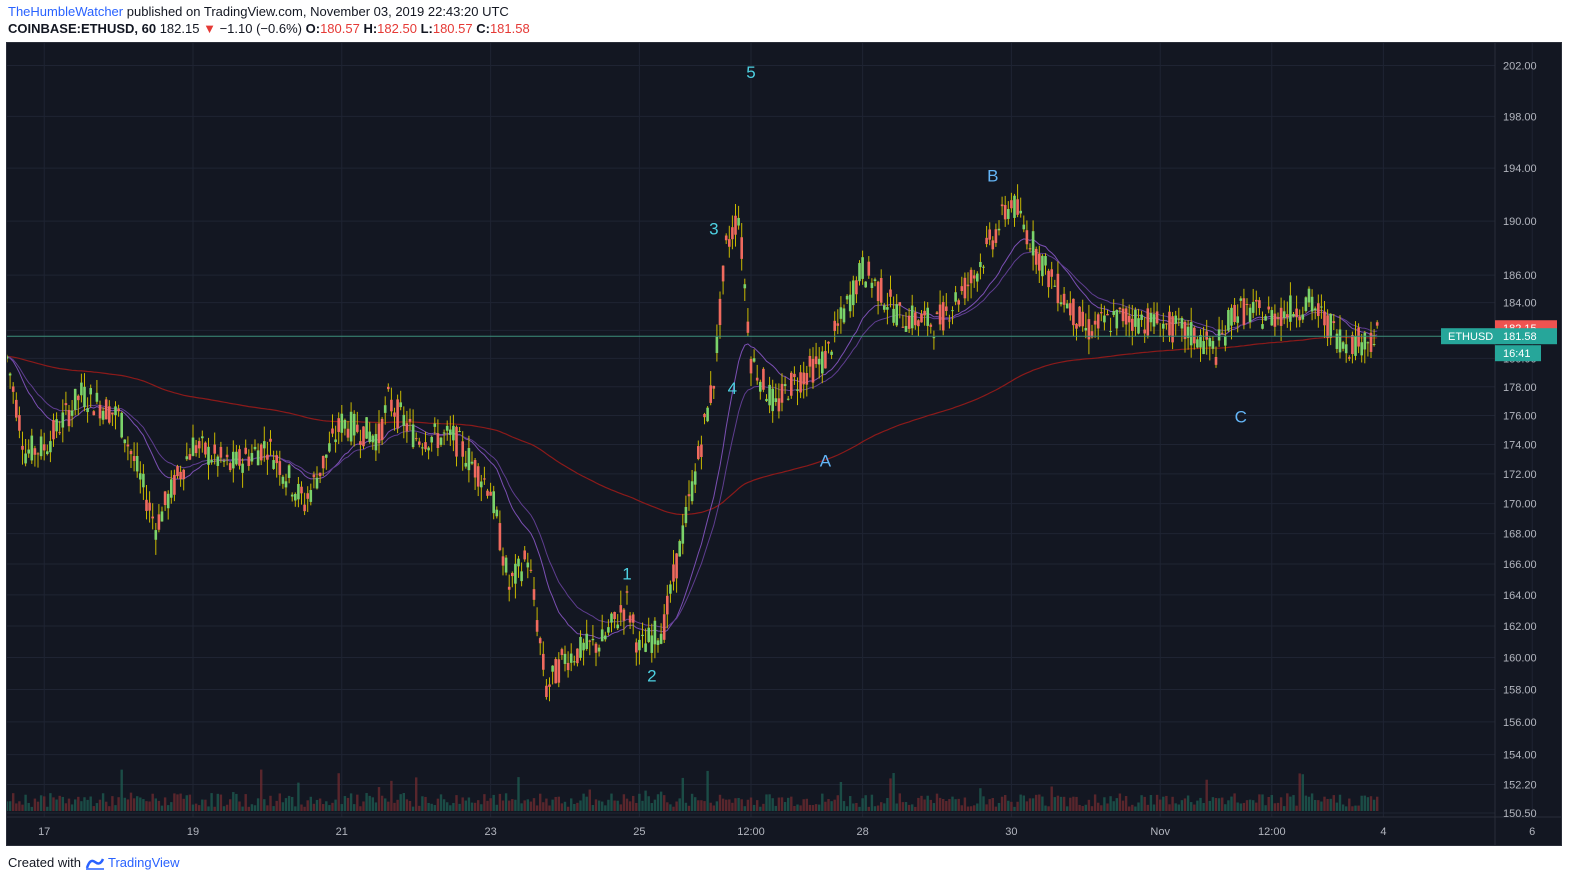 The image size is (1588, 892). Describe the element at coordinates (340, 28) in the screenshot. I see `open-value: 180.57` at that location.